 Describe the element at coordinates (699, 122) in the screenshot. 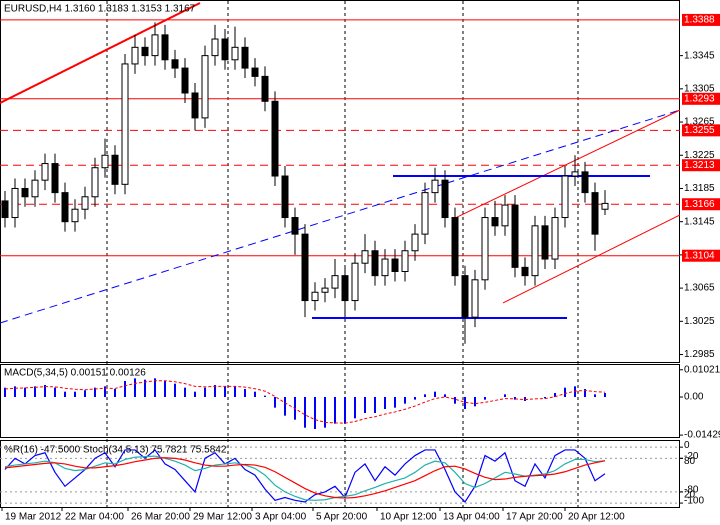

I see `y-tick-label: 1.3265` at that location.